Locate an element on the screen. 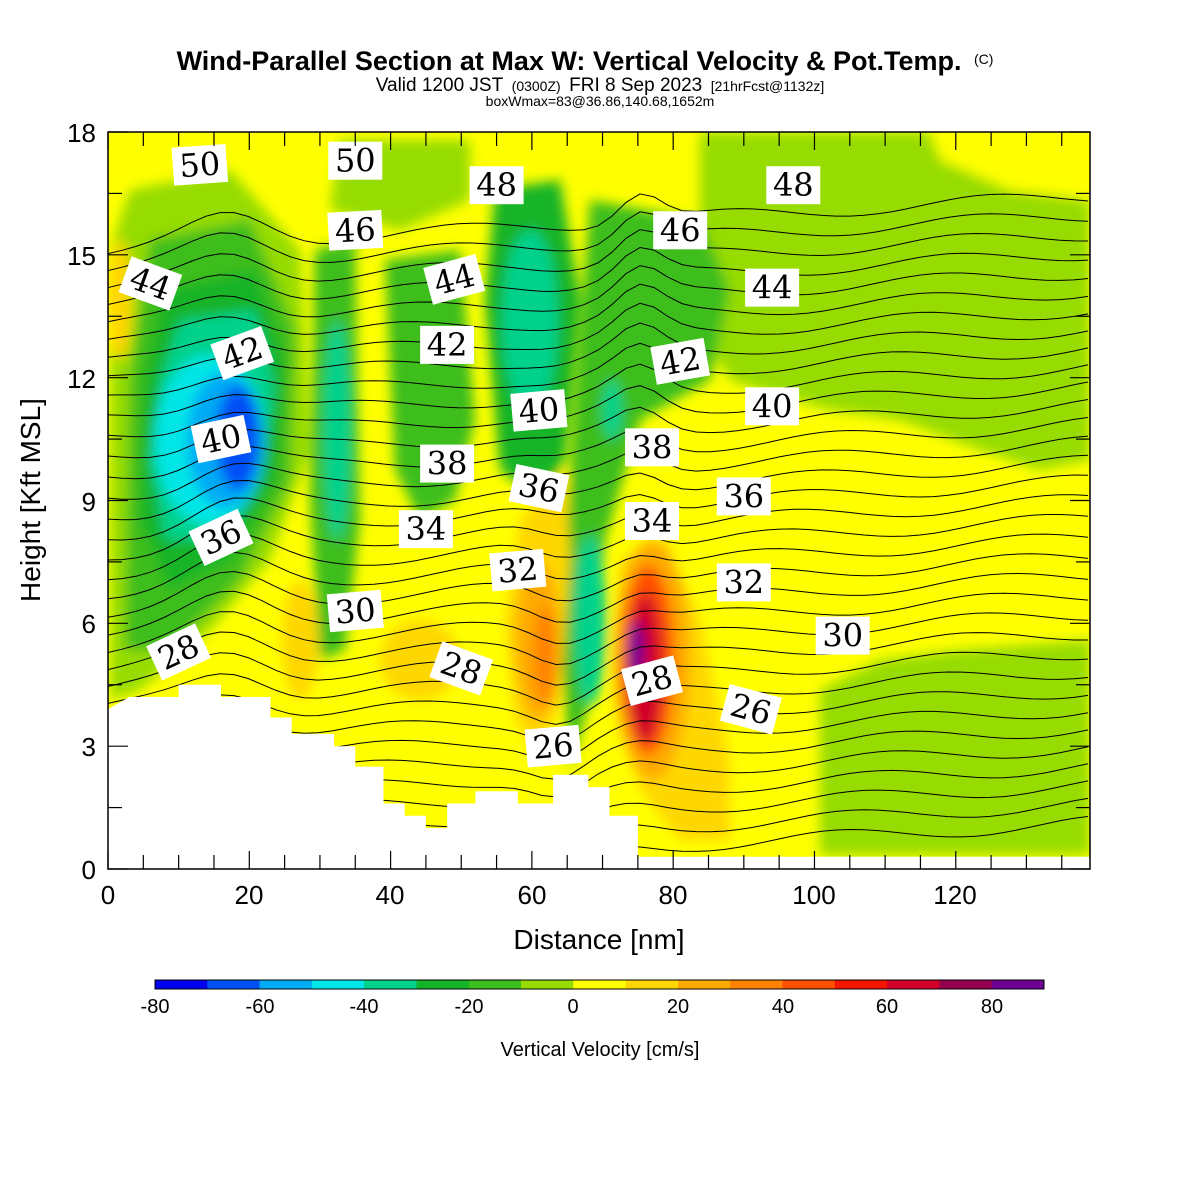 This screenshot has height=1200, width=1200. subtitle-utc: (0300Z) is located at coordinates (536, 86).